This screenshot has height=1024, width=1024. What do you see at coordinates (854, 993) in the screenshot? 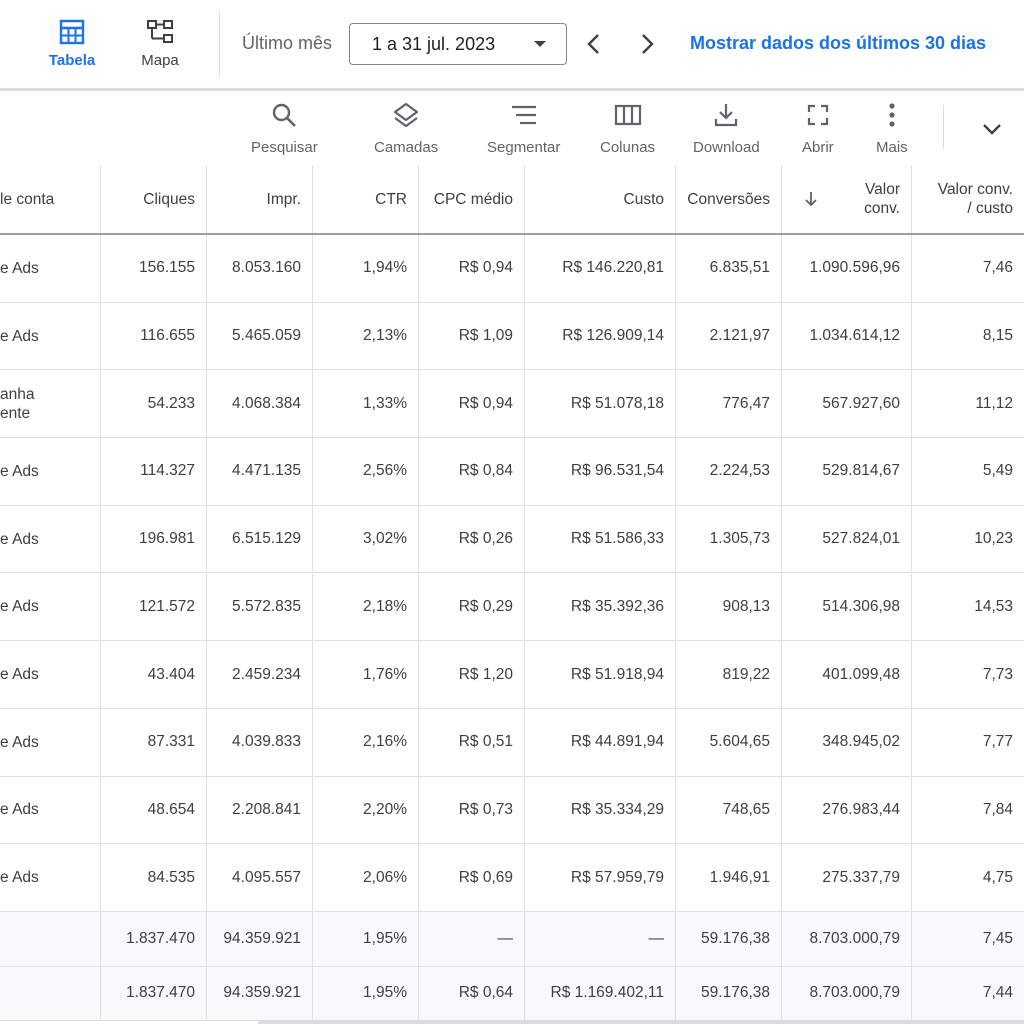
I see `cell-value: 8.703.000,79` at bounding box center [854, 993].